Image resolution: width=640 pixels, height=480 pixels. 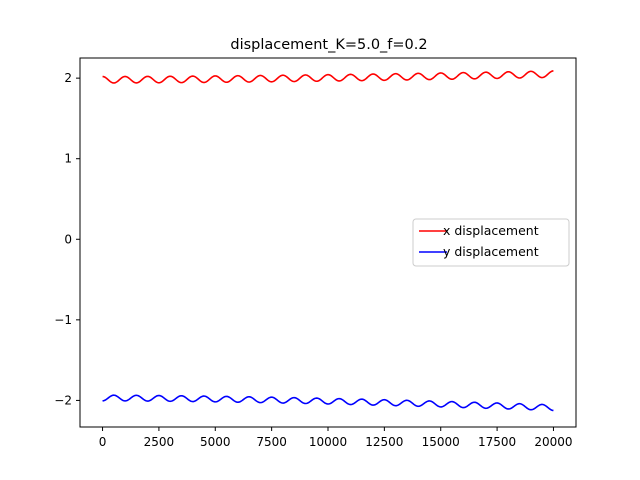 What do you see at coordinates (441, 442) in the screenshot?
I see `x-tick-label: 15000` at bounding box center [441, 442].